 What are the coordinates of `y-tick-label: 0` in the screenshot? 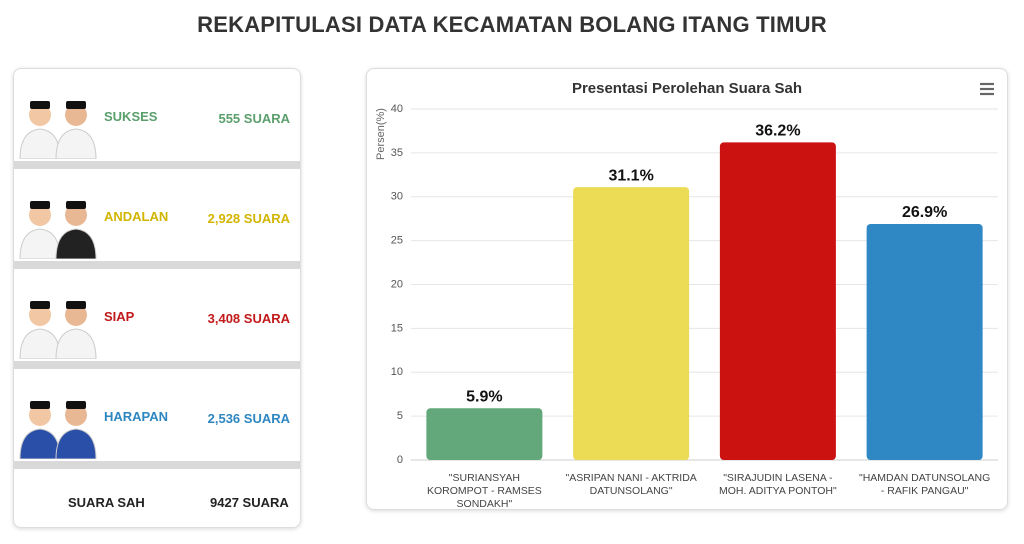 It's located at (400, 460).